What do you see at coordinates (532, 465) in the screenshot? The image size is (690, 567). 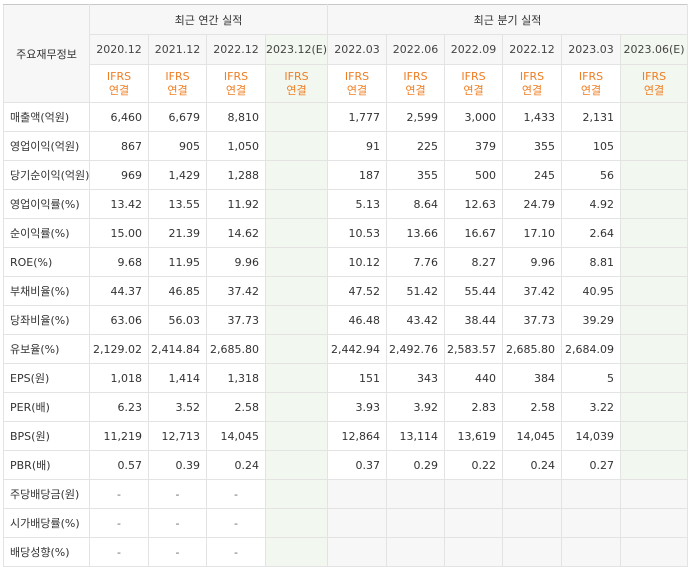 I see `value-cell: 0.24` at bounding box center [532, 465].